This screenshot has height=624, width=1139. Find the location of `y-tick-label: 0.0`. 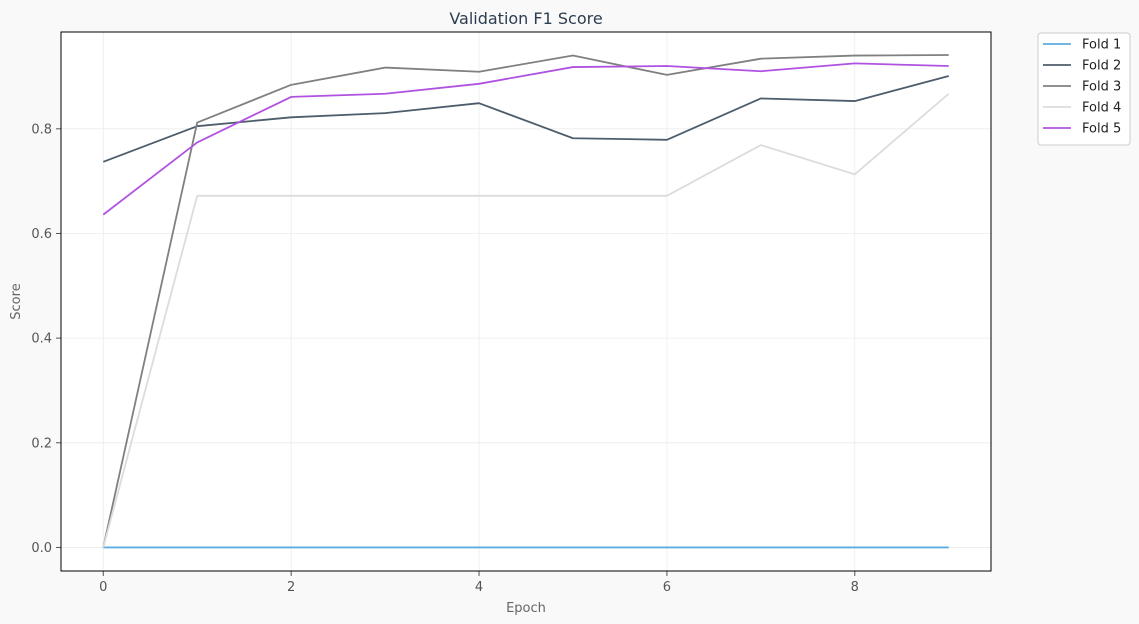

y-tick-label: 0.0 is located at coordinates (41, 548).